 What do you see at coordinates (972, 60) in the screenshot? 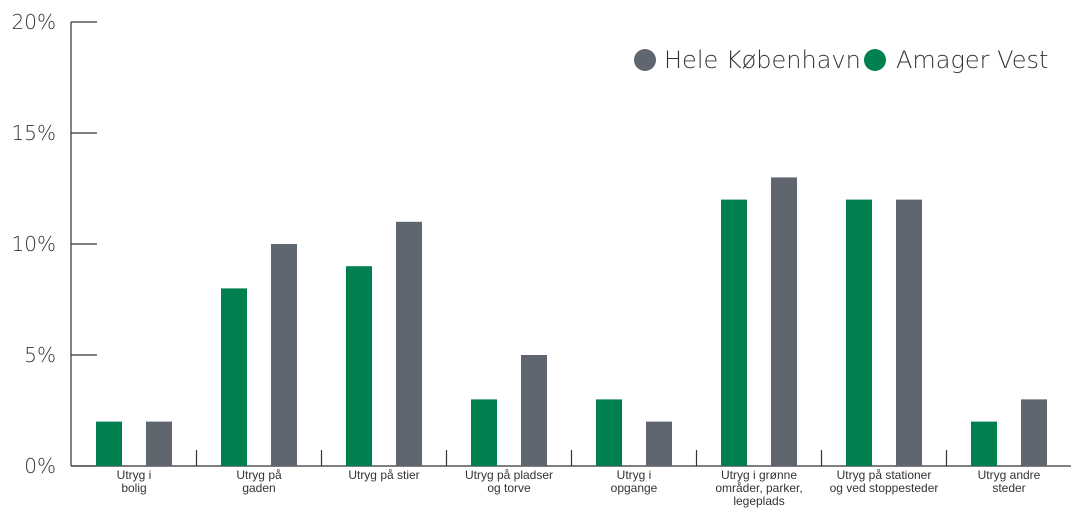
I see `legend-label: Amager Vest` at bounding box center [972, 60].